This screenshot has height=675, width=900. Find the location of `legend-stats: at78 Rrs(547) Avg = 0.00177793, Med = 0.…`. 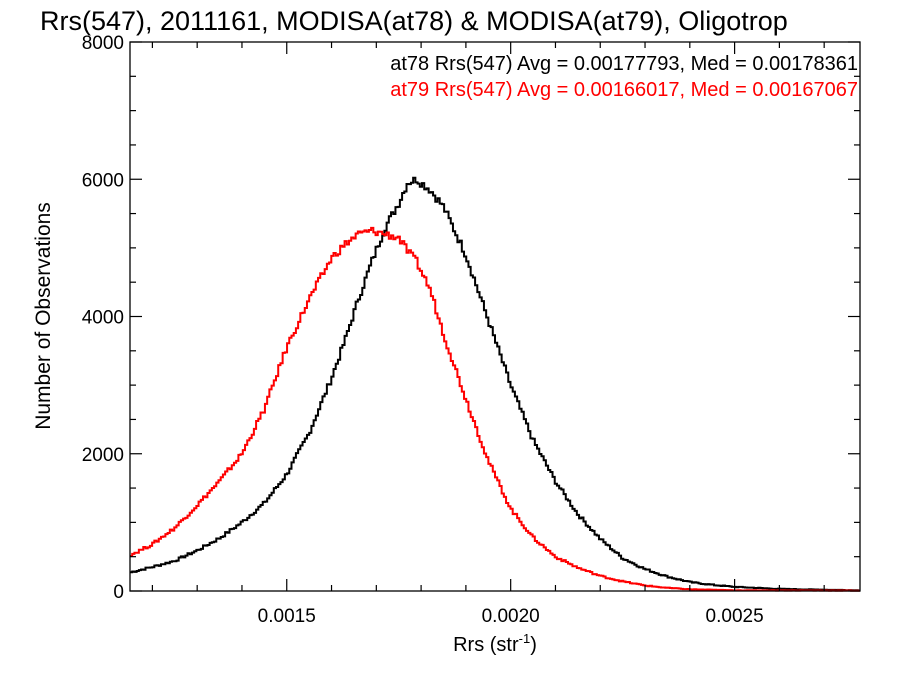

legend-stats: at78 Rrs(547) Avg = 0.00177793, Med = 0.… is located at coordinates (624, 77).